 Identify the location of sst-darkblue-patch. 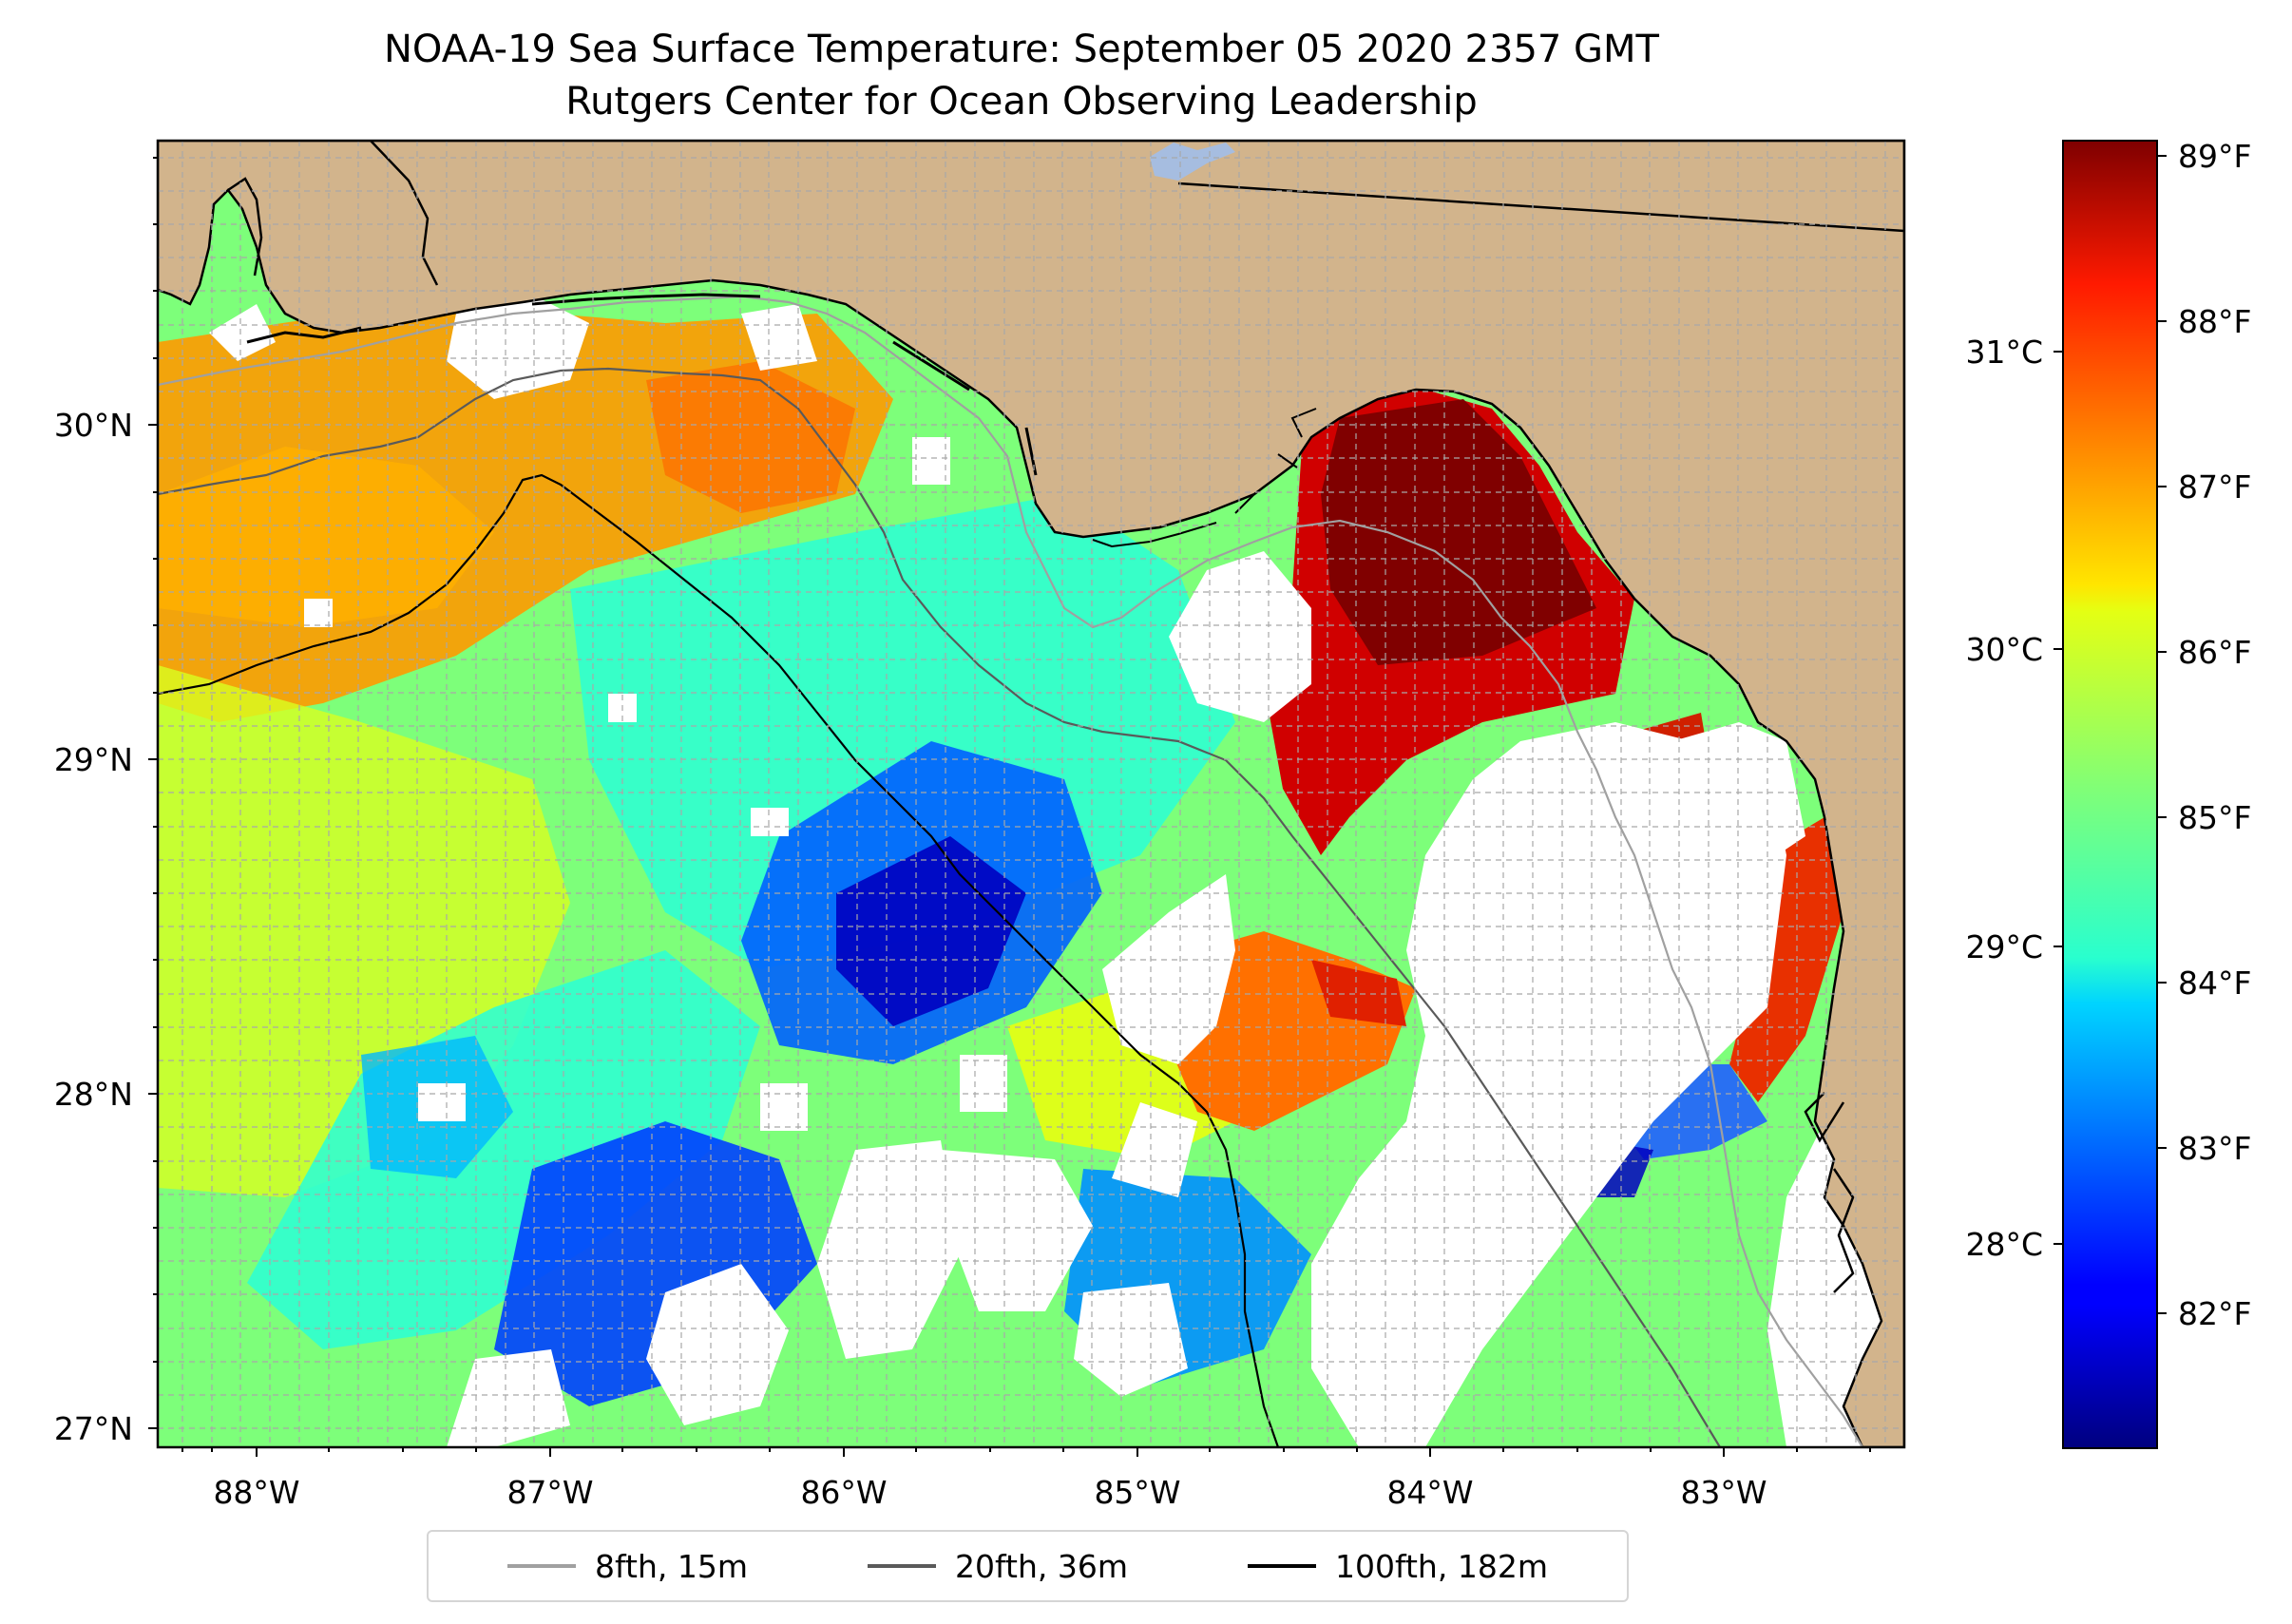
(931, 931).